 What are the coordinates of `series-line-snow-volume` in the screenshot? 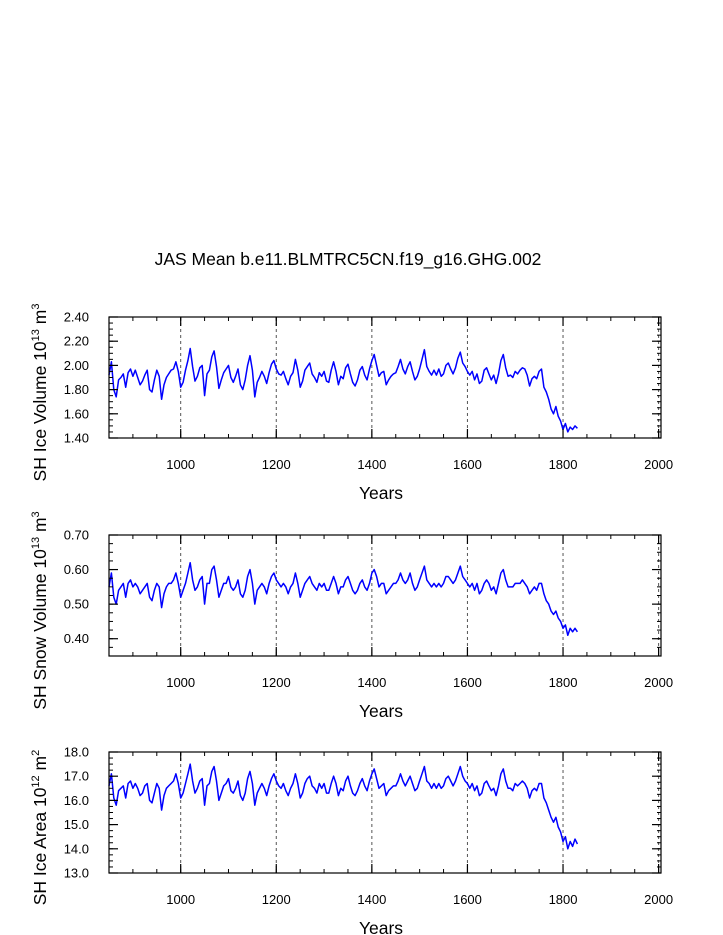 It's located at (343, 599).